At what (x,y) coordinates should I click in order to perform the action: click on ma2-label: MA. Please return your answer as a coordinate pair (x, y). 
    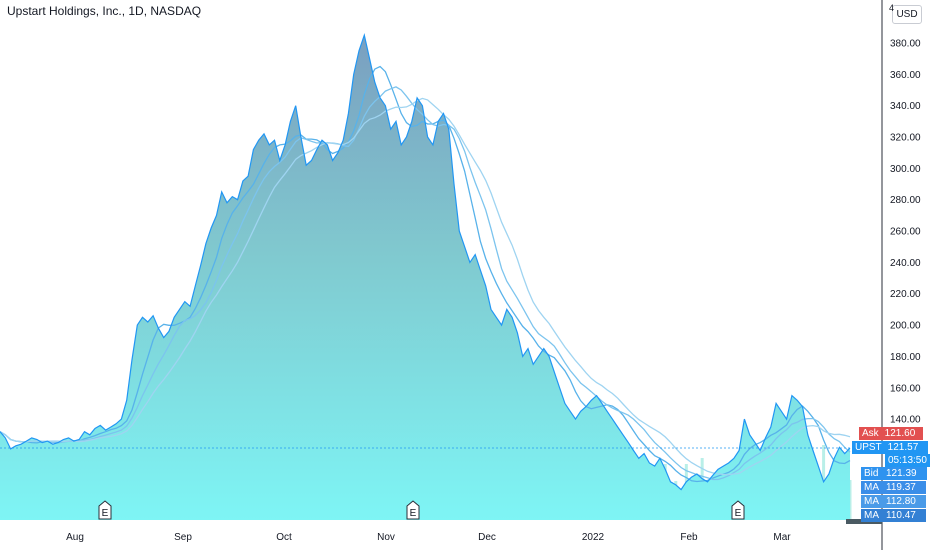
    Looking at the image, I should click on (872, 501).